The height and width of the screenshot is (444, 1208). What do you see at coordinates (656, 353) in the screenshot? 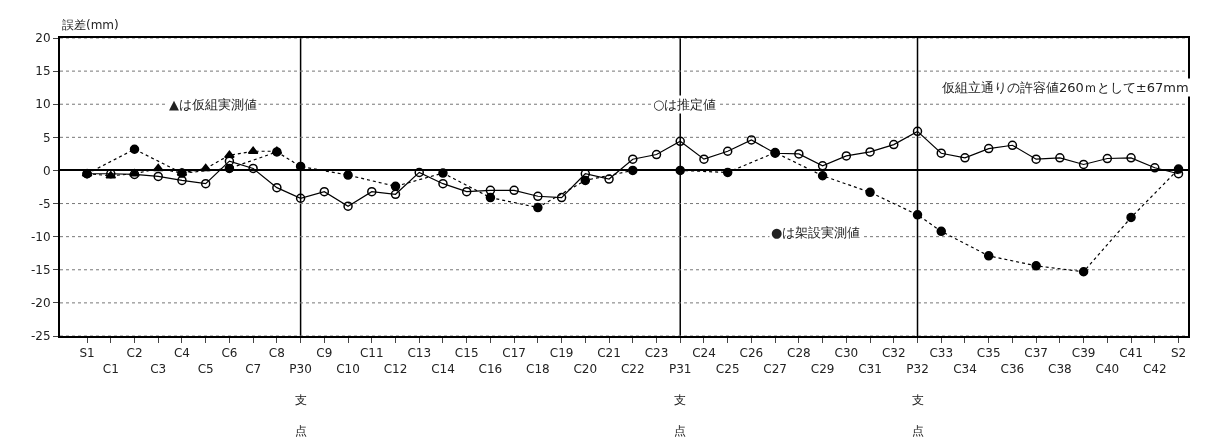
I see `x-tick-label: C23` at bounding box center [656, 353].